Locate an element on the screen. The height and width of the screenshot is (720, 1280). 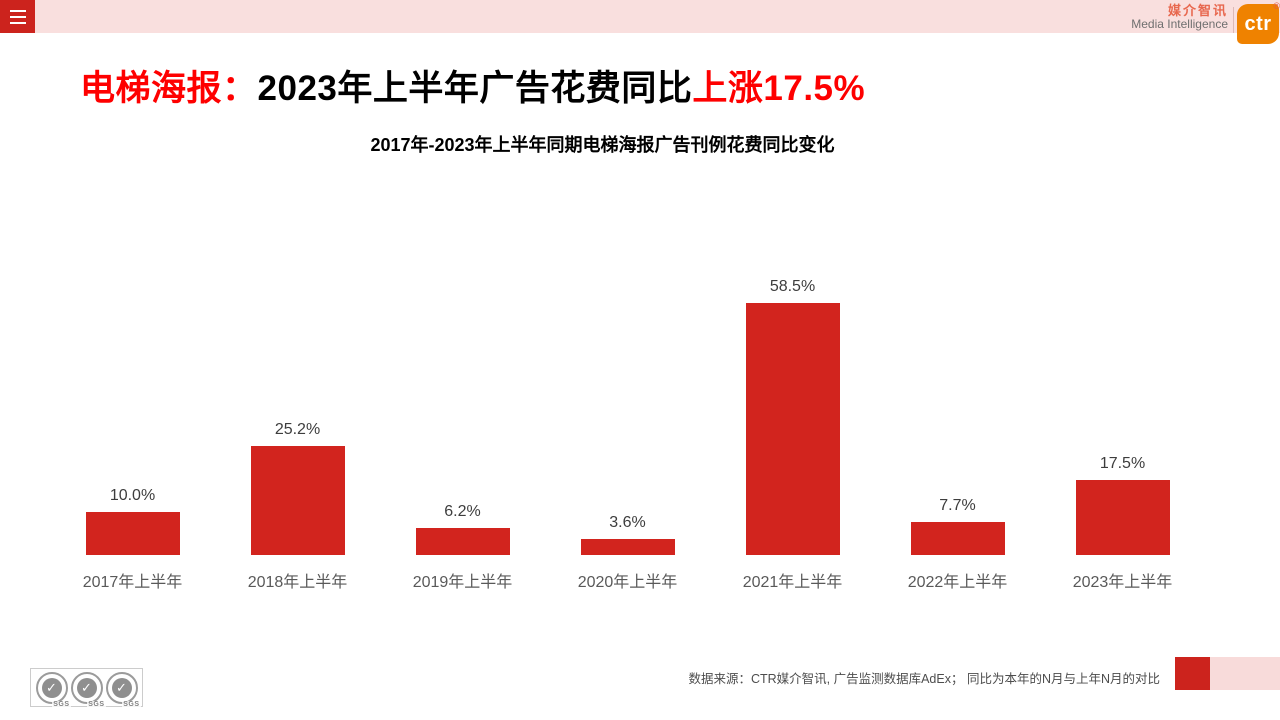
brand-name-en: Media Intelligence is located at coordinates (1179, 24).